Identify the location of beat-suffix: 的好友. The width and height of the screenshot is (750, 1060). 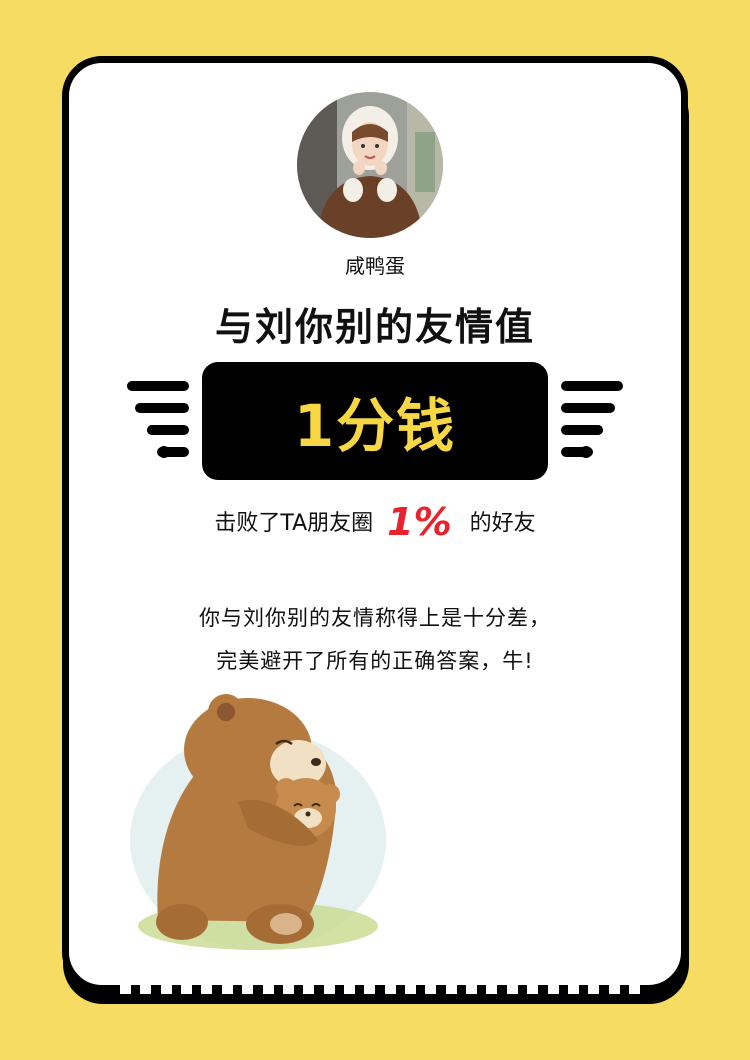
(502, 523).